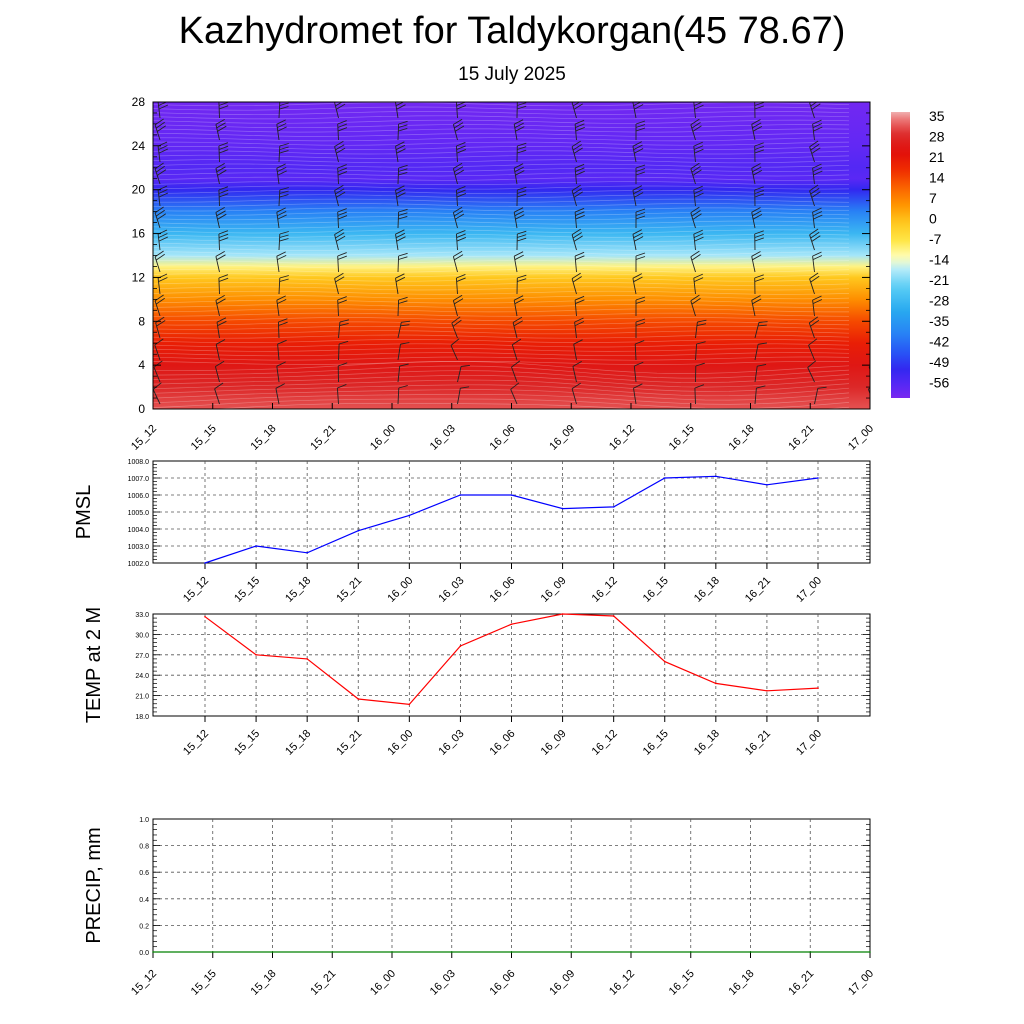 The image size is (1024, 1024). Describe the element at coordinates (139, 190) in the screenshot. I see `y-tick-label: 20` at that location.